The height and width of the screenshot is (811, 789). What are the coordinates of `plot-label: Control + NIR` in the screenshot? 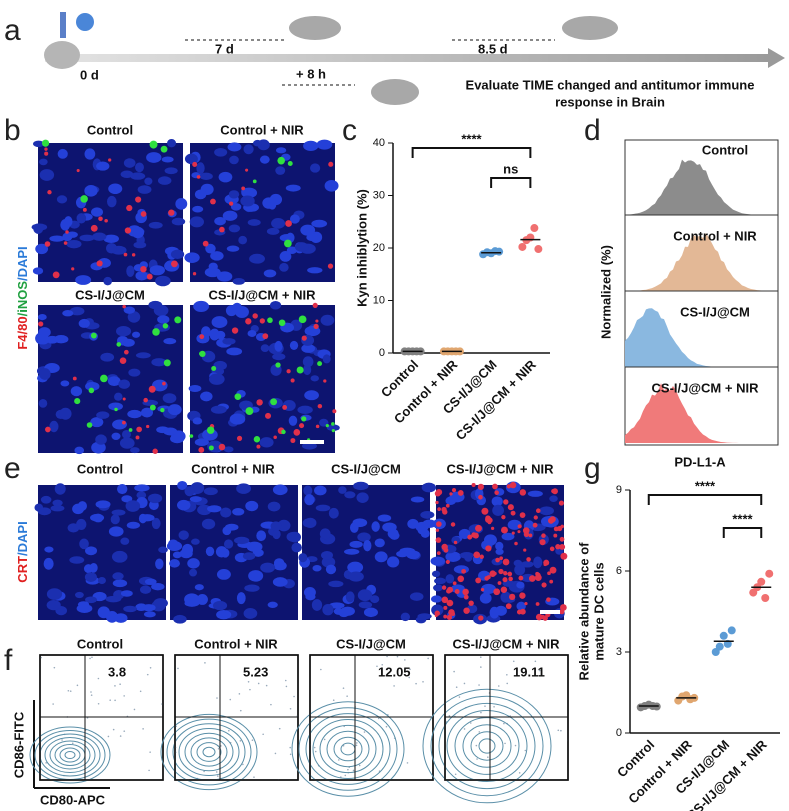 It's located at (236, 643).